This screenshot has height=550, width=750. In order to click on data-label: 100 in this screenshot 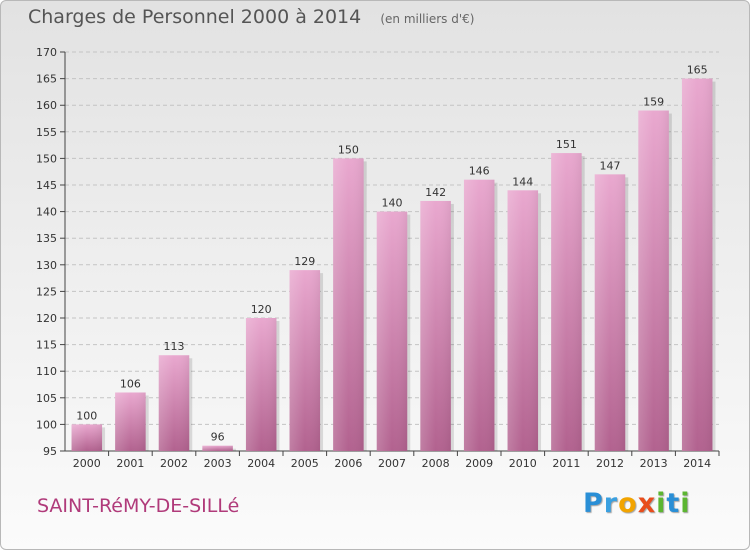, I will do `click(86, 415)`.